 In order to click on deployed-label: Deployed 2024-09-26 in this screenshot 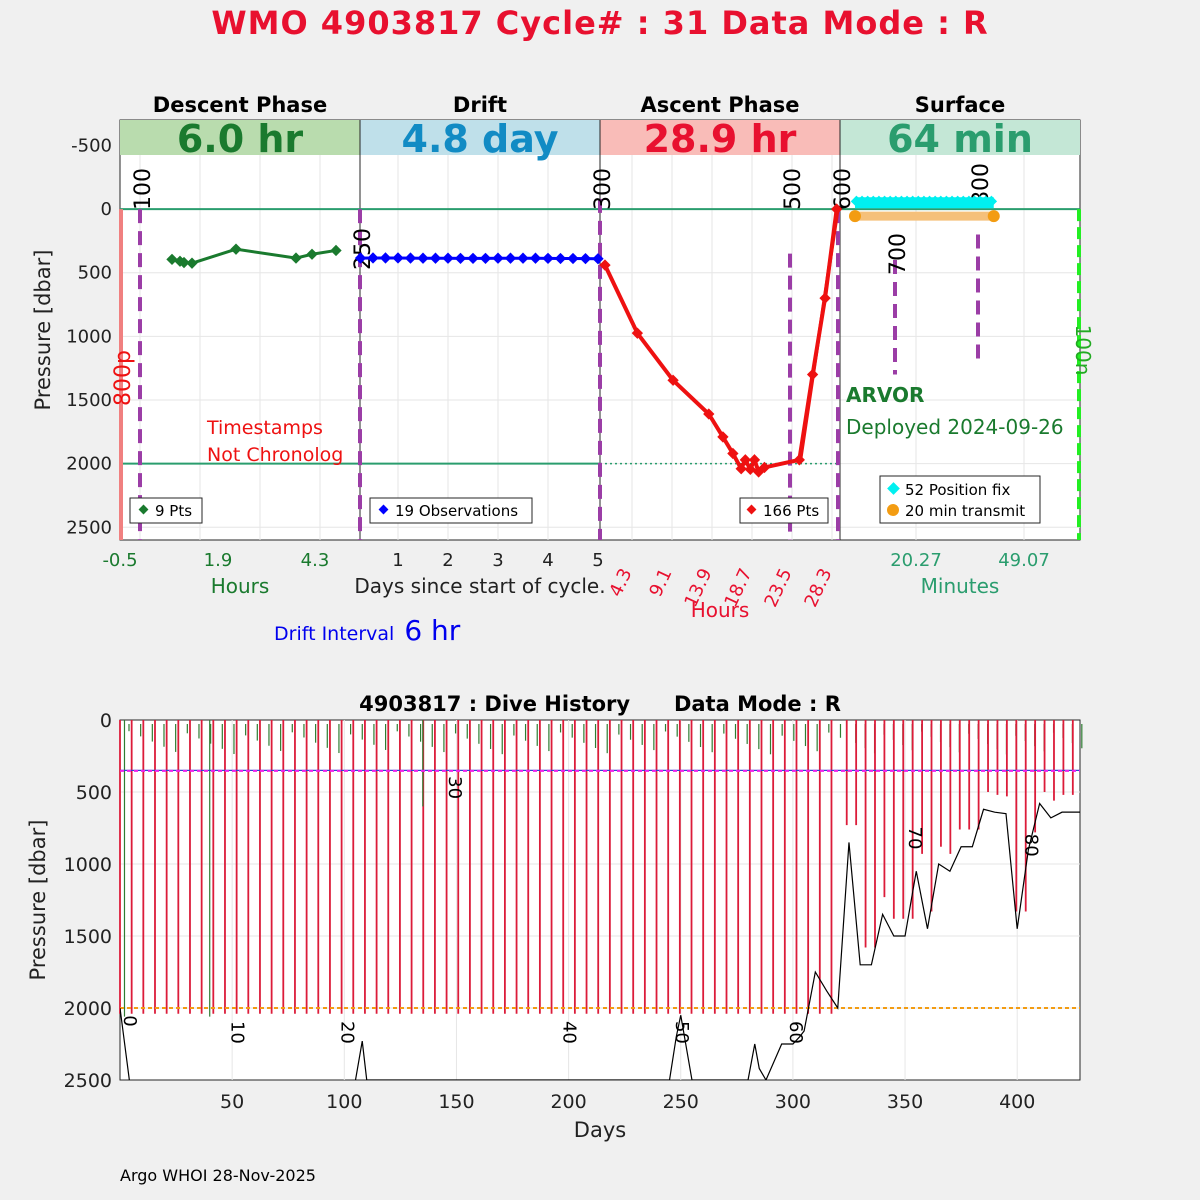, I will do `click(955, 427)`.